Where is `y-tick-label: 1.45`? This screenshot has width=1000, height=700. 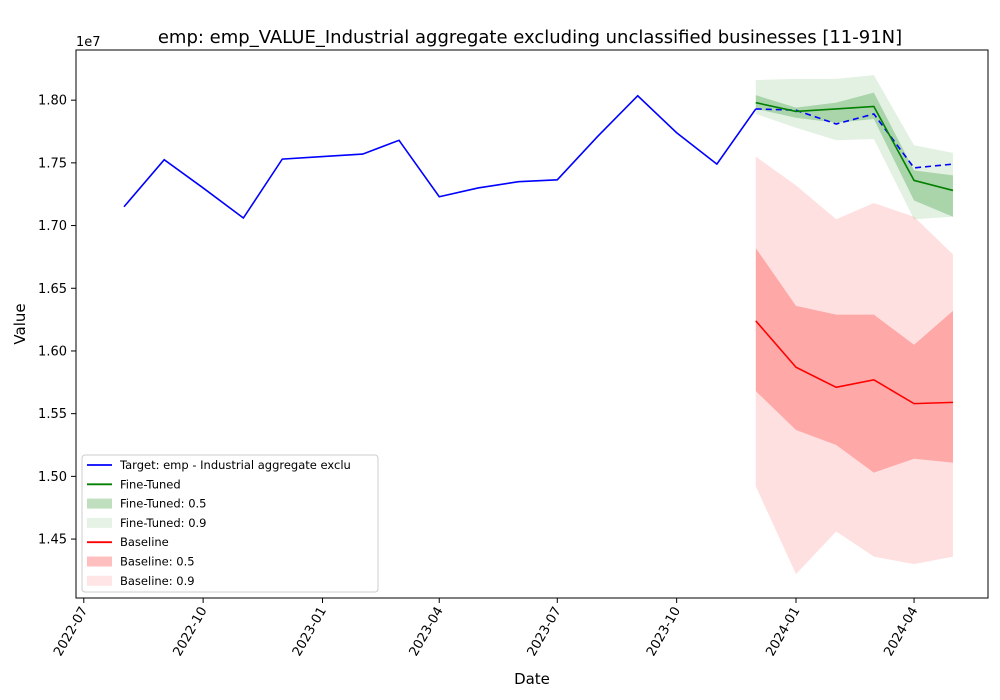 y-tick-label: 1.45 is located at coordinates (52, 540).